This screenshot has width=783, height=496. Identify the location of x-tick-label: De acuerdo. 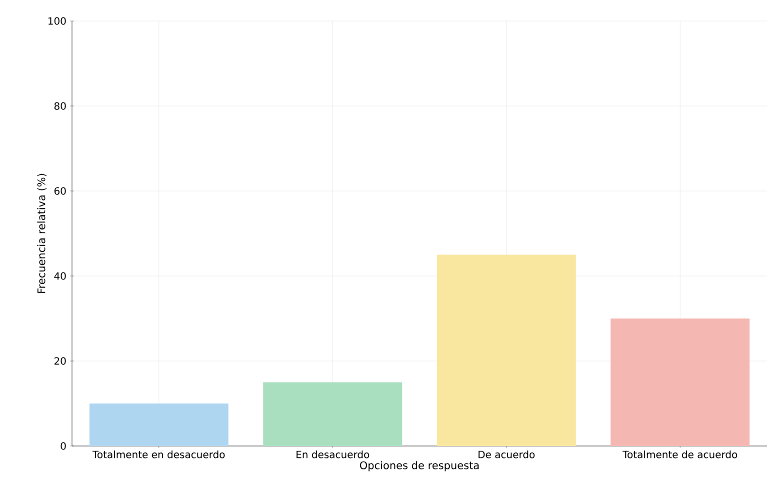
(506, 454).